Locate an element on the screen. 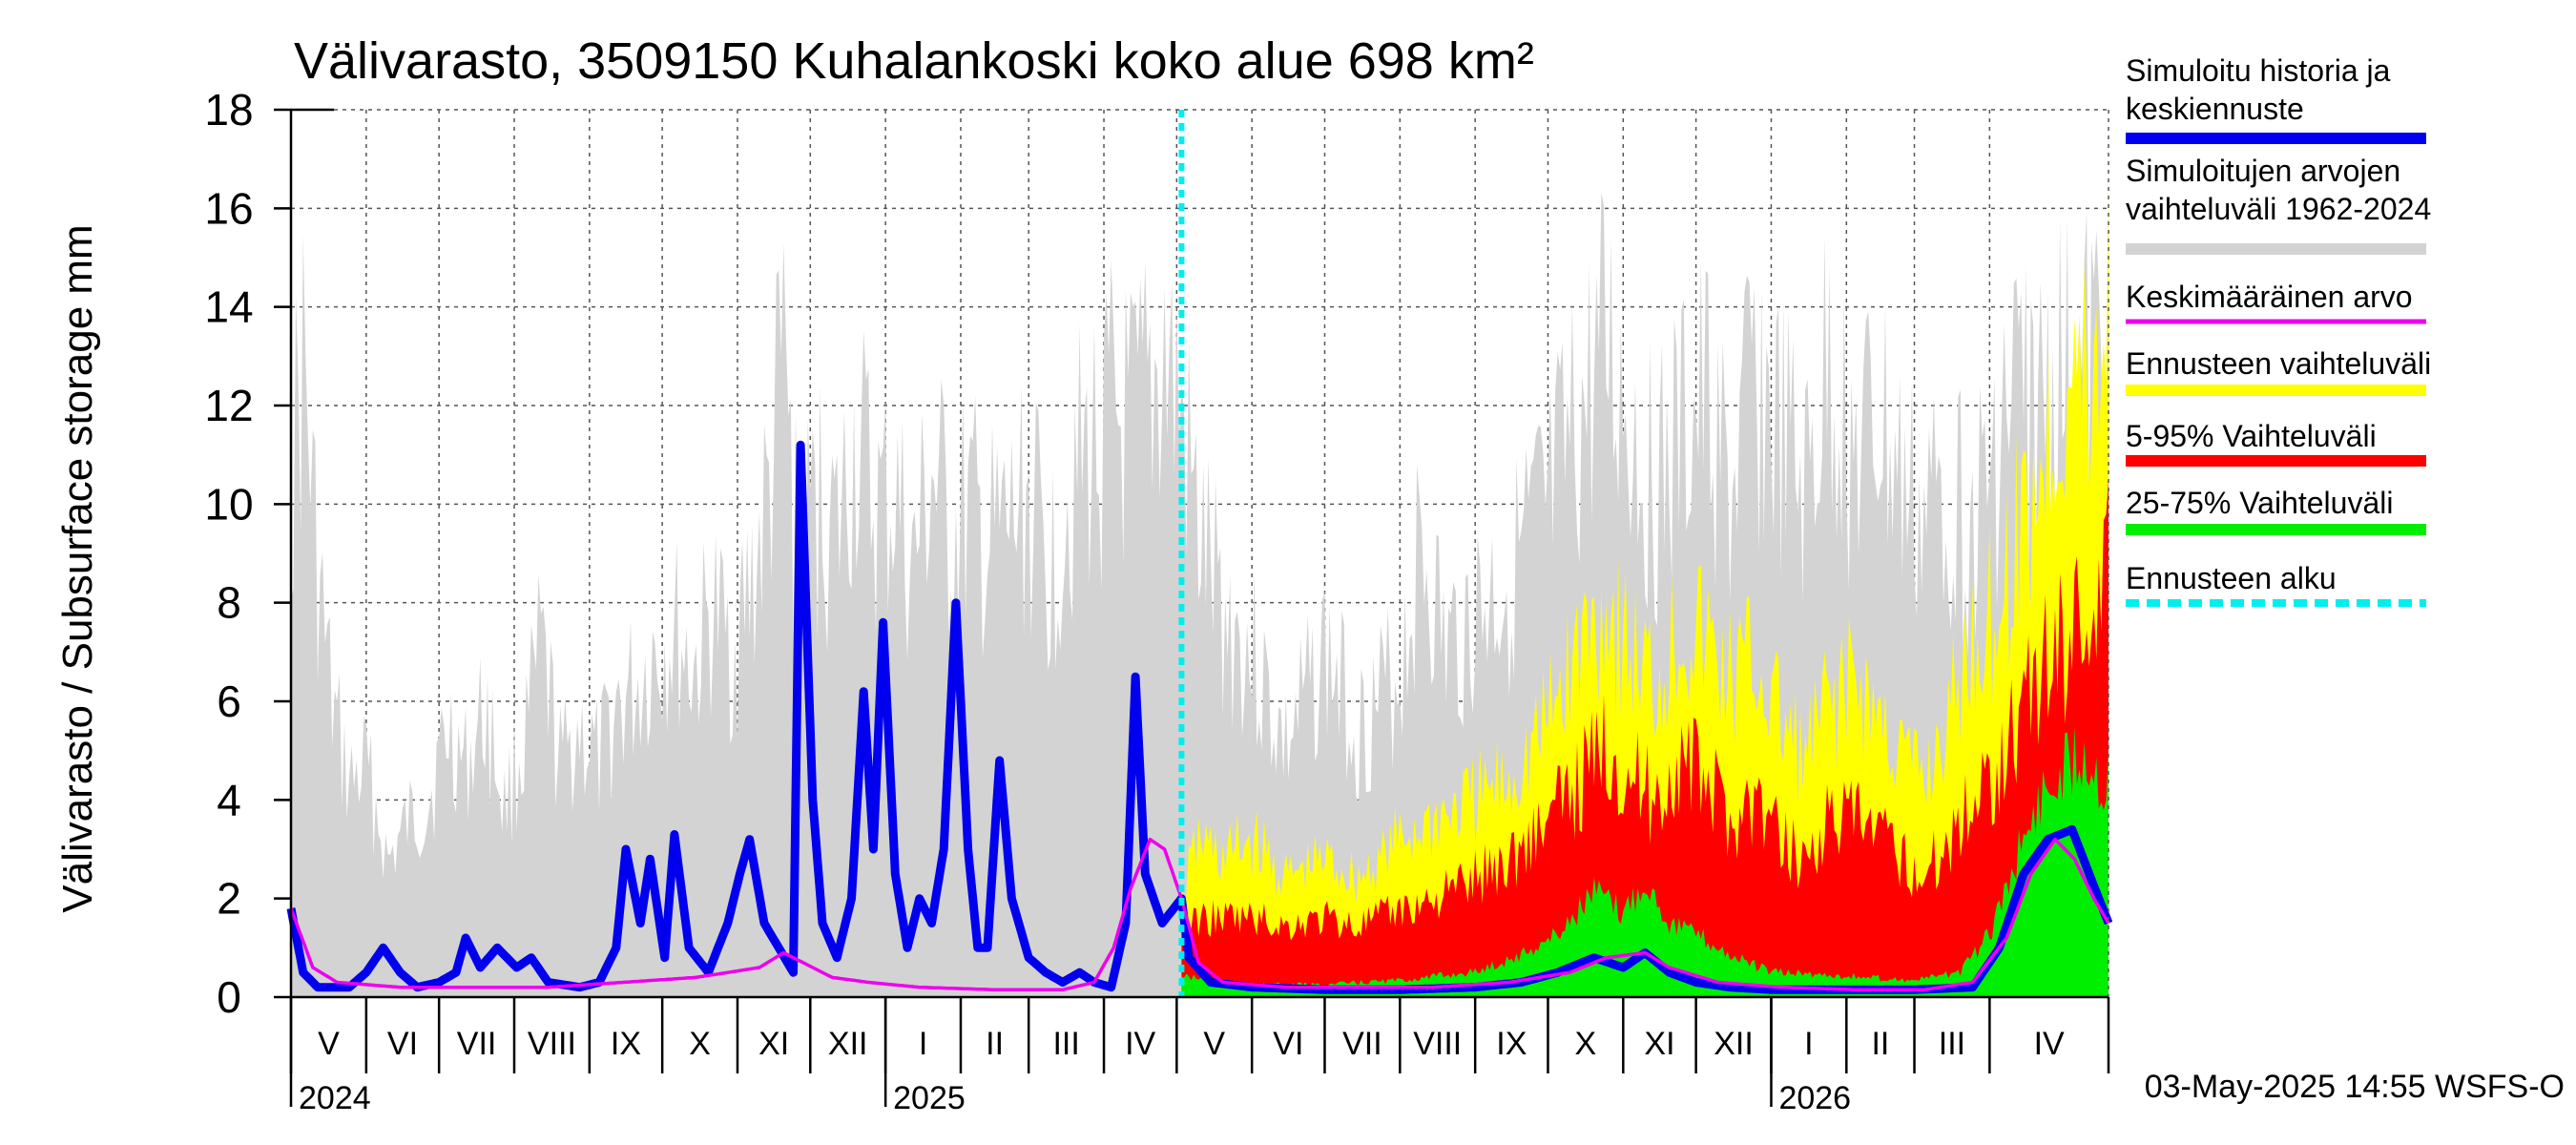  y-tick-label: 8 is located at coordinates (229, 603).